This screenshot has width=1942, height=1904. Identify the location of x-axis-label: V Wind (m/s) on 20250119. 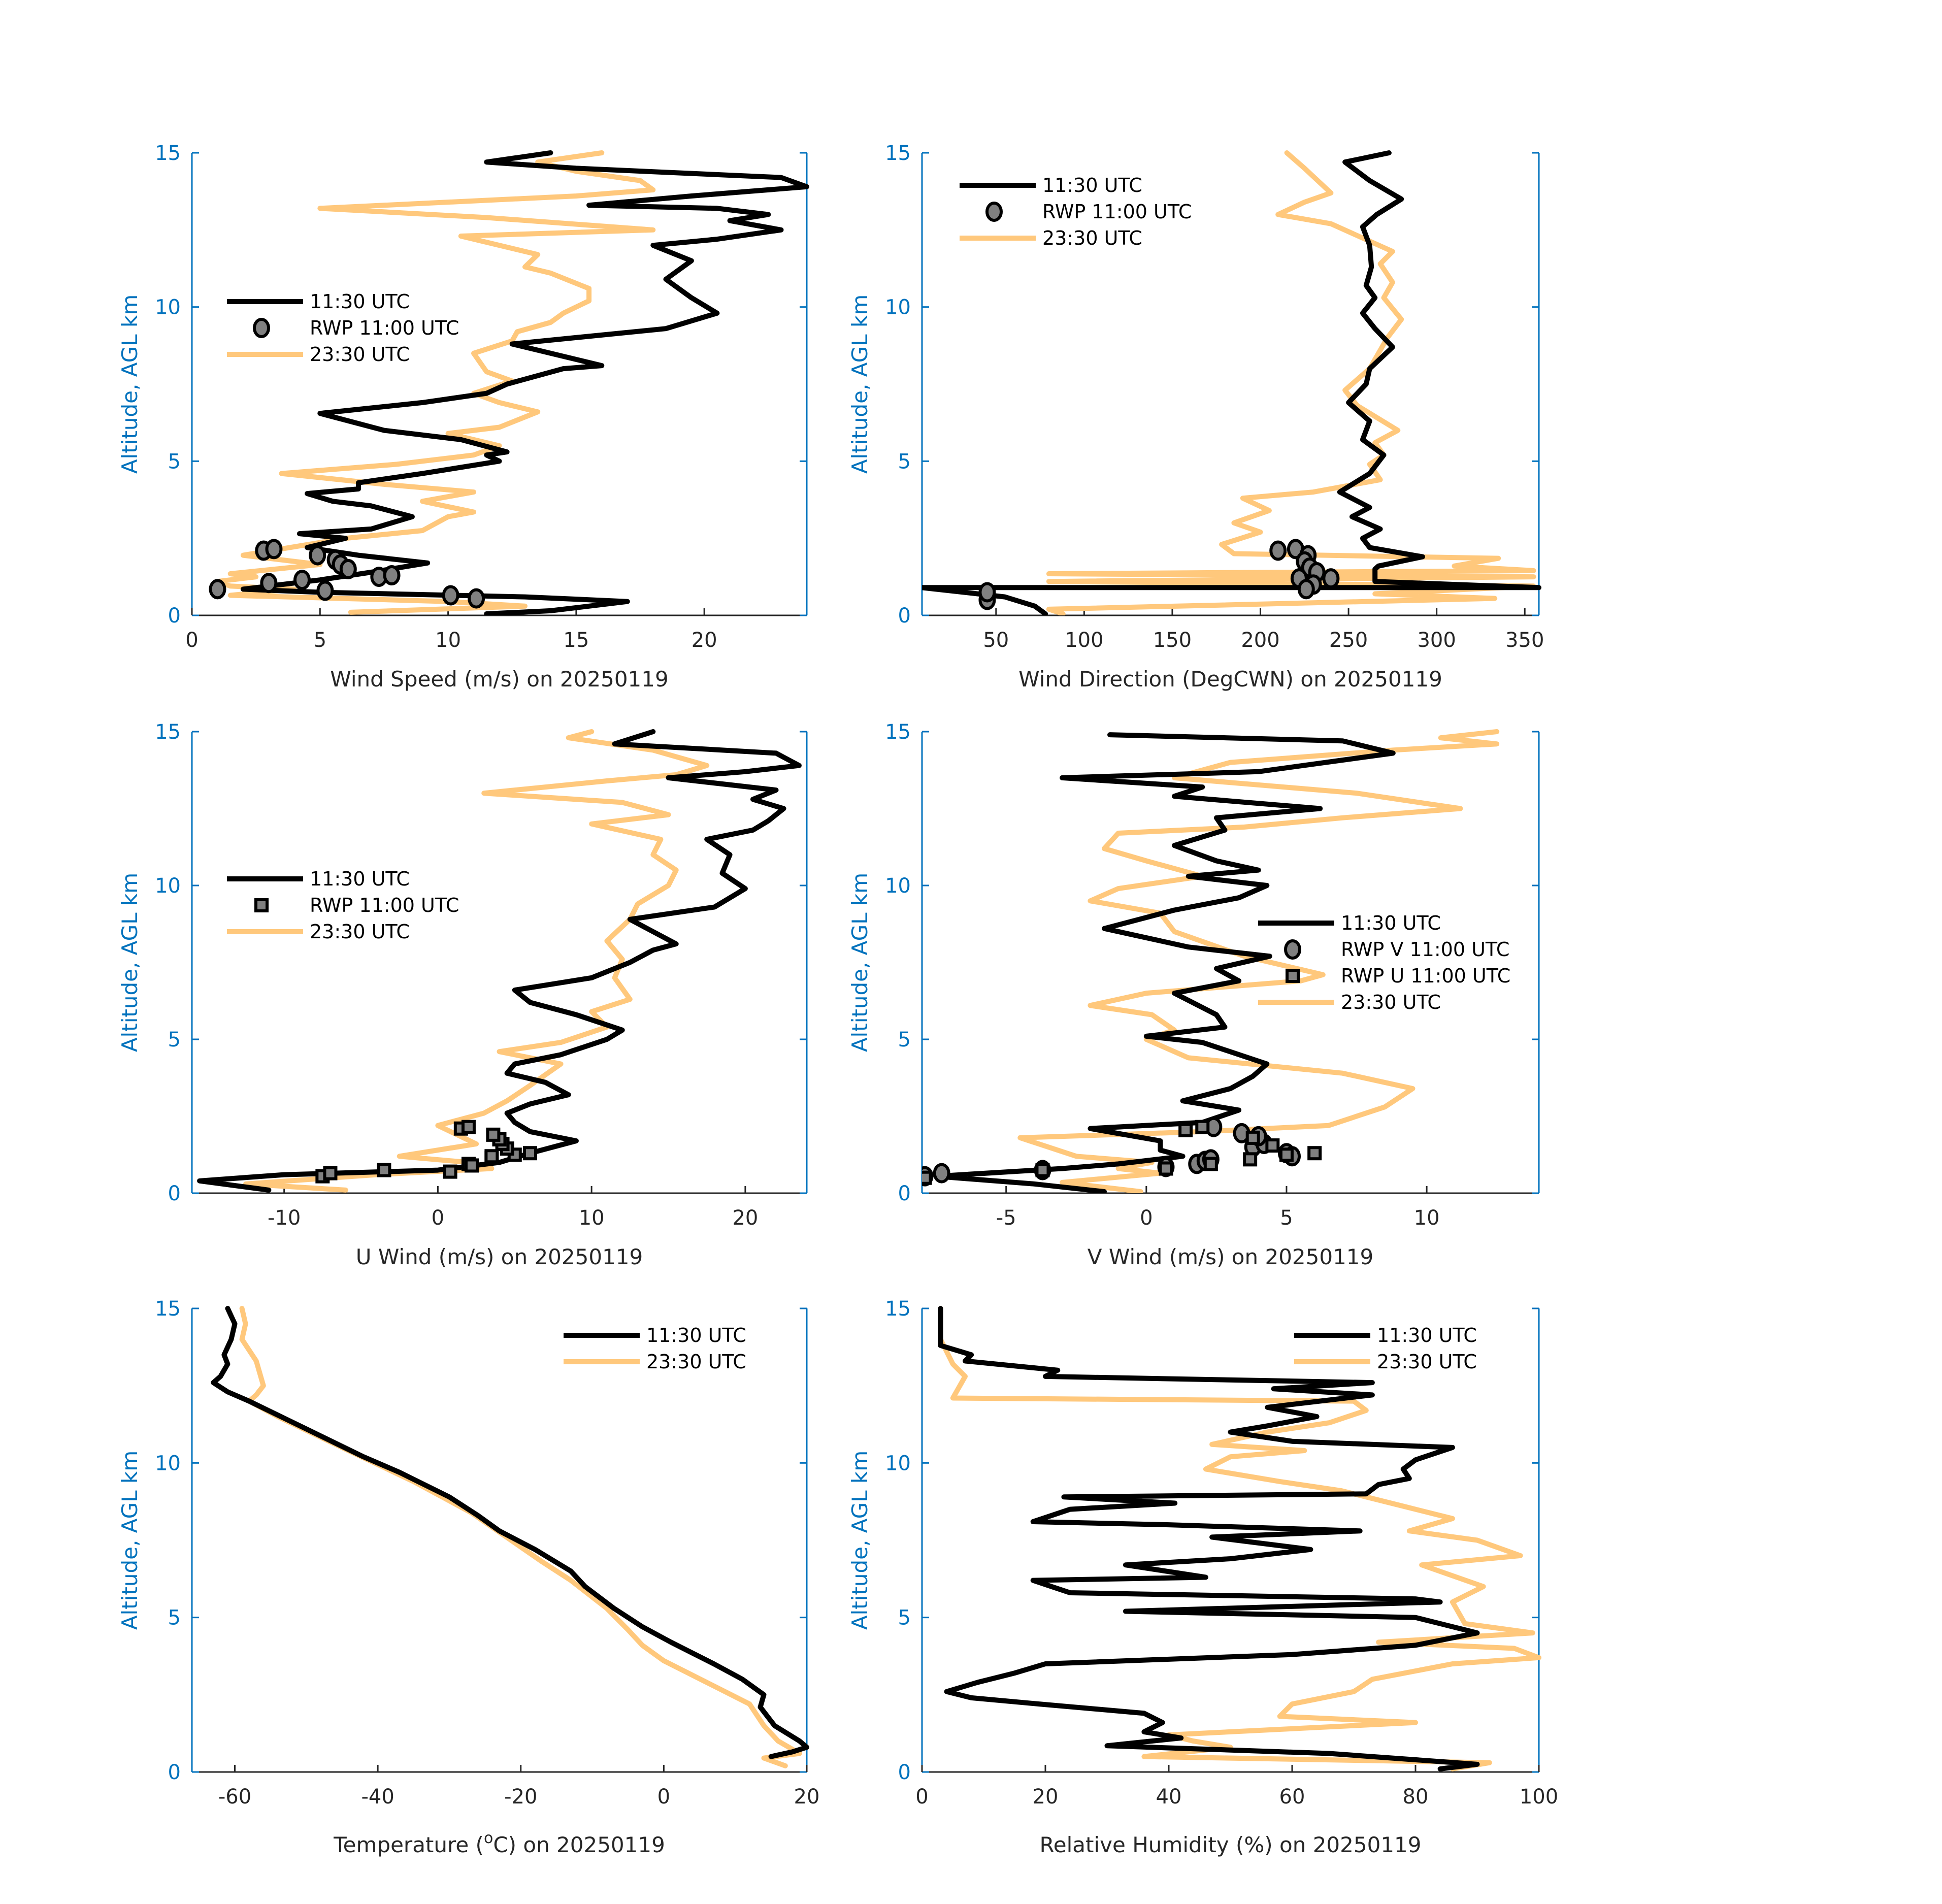
(1231, 1257).